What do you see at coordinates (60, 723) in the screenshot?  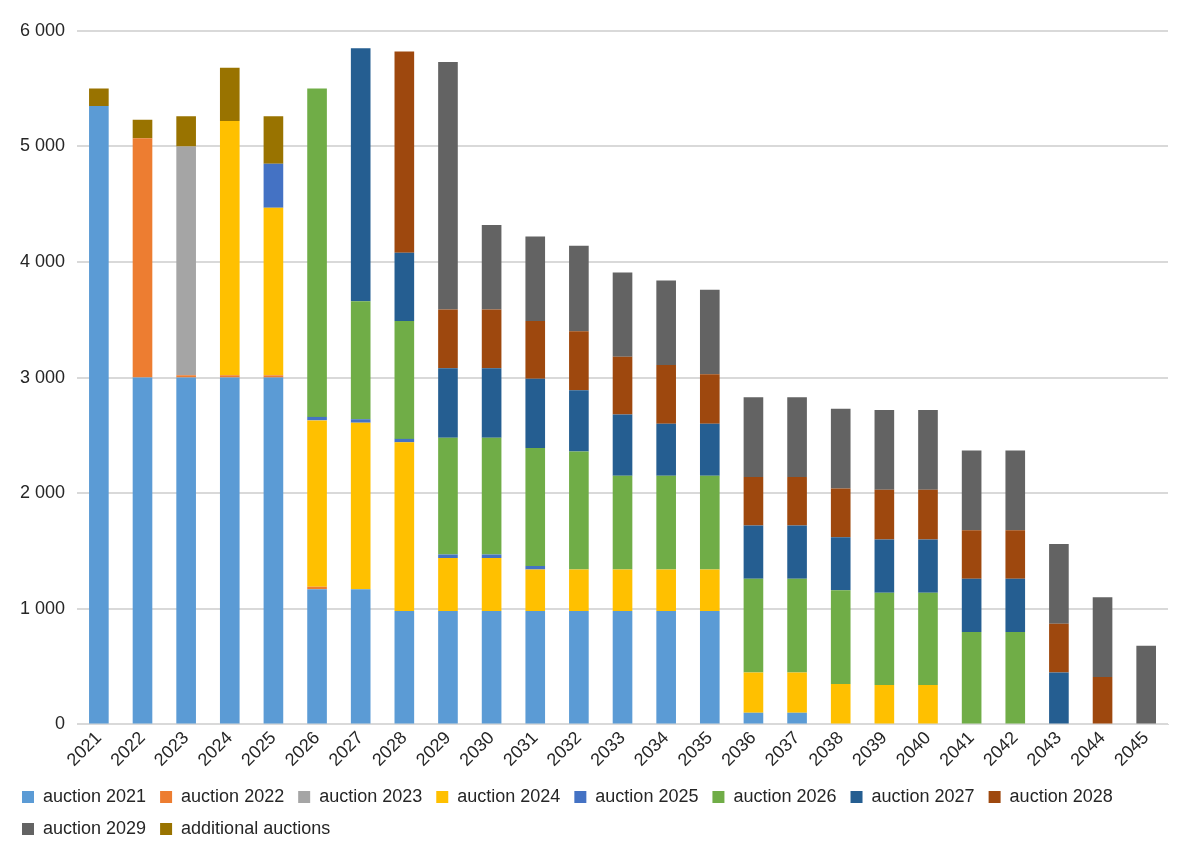 I see `y-tick-label: 0` at bounding box center [60, 723].